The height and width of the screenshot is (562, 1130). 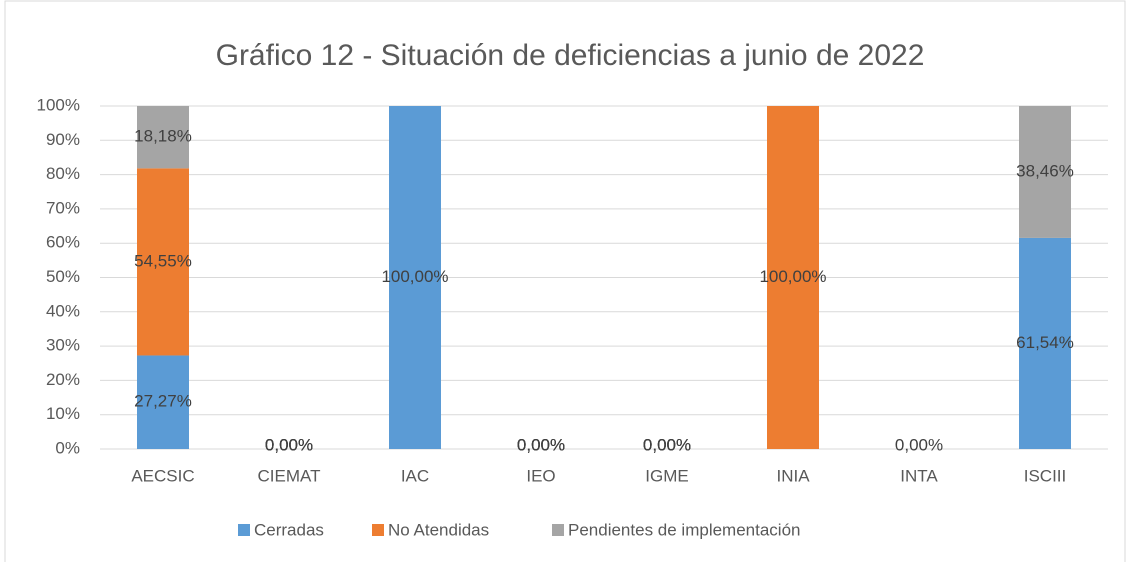 I want to click on data-label: 18,18%, so click(x=163, y=136).